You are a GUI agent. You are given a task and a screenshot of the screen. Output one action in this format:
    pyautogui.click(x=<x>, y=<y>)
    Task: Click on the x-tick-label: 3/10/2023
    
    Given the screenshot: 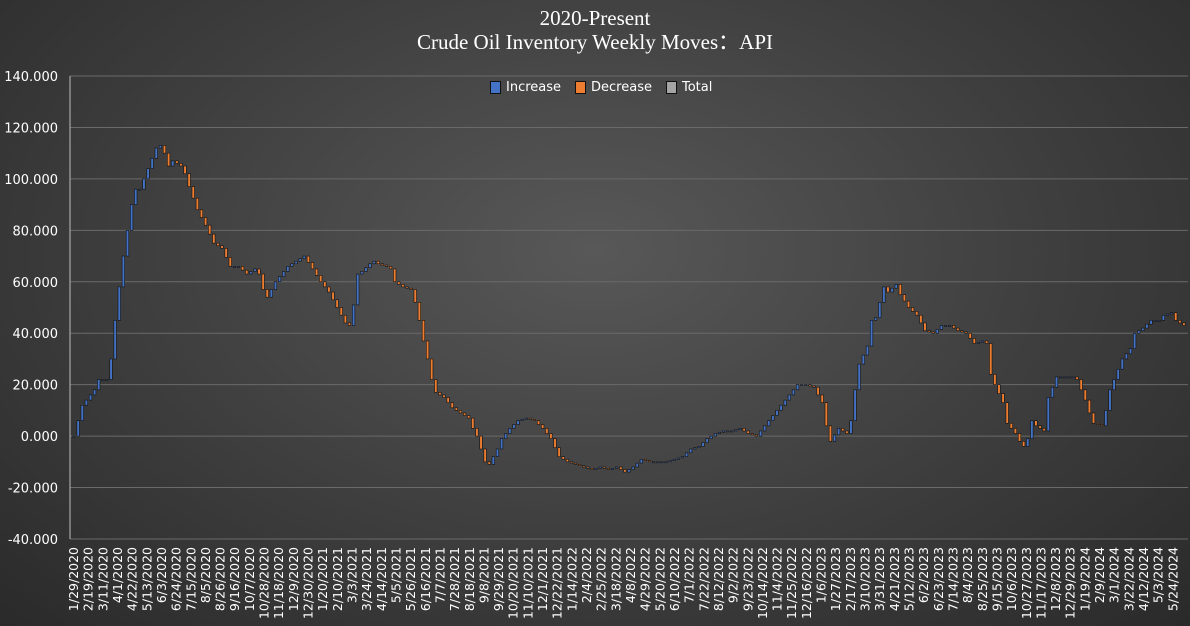 What is the action you would take?
    pyautogui.click(x=865, y=579)
    